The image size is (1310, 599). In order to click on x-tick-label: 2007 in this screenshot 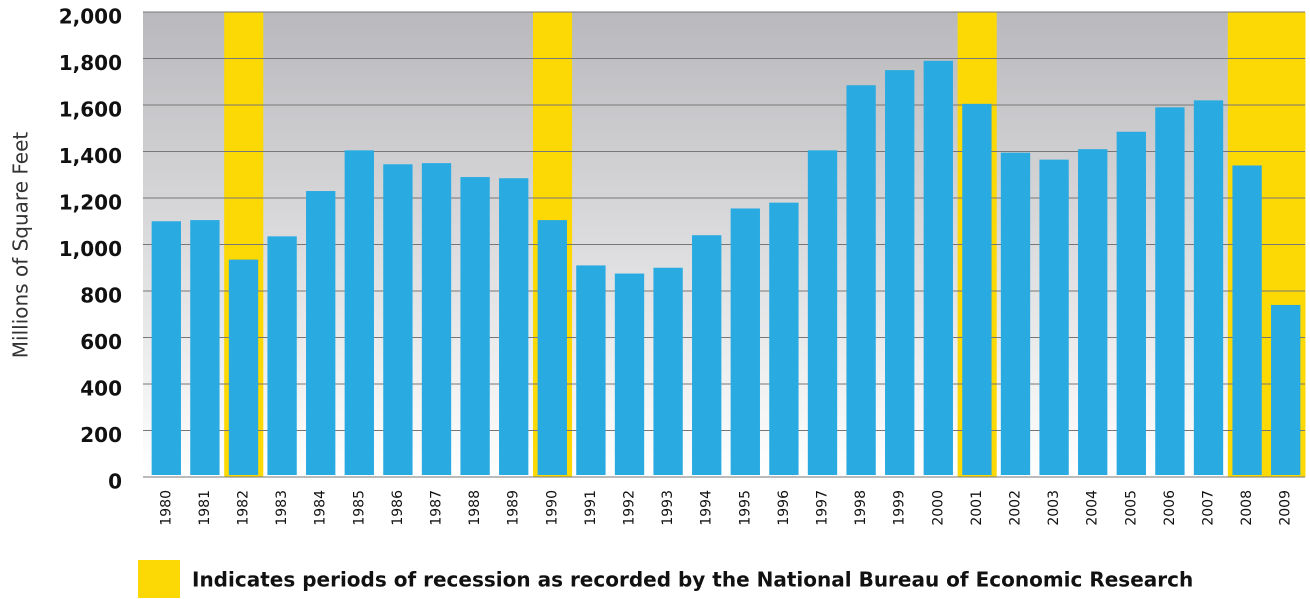, I will do `click(1209, 508)`.